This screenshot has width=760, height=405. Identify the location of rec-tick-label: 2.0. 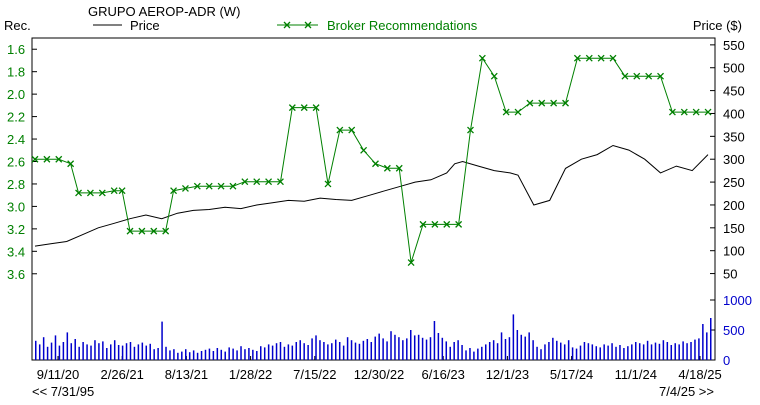
(16, 94).